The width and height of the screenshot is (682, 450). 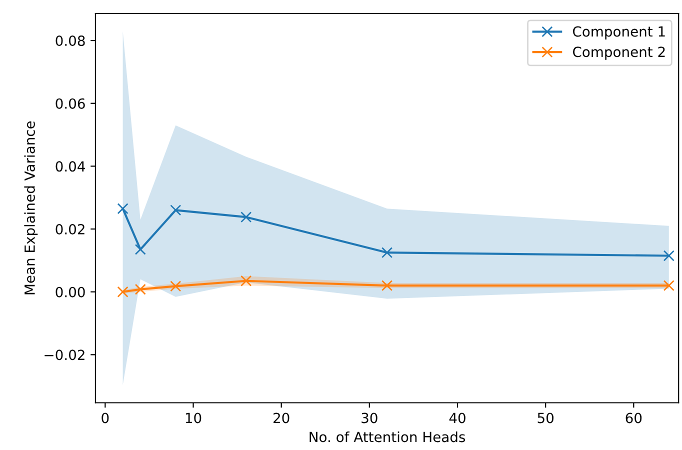 What do you see at coordinates (370, 418) in the screenshot?
I see `x-tick-label: 30` at bounding box center [370, 418].